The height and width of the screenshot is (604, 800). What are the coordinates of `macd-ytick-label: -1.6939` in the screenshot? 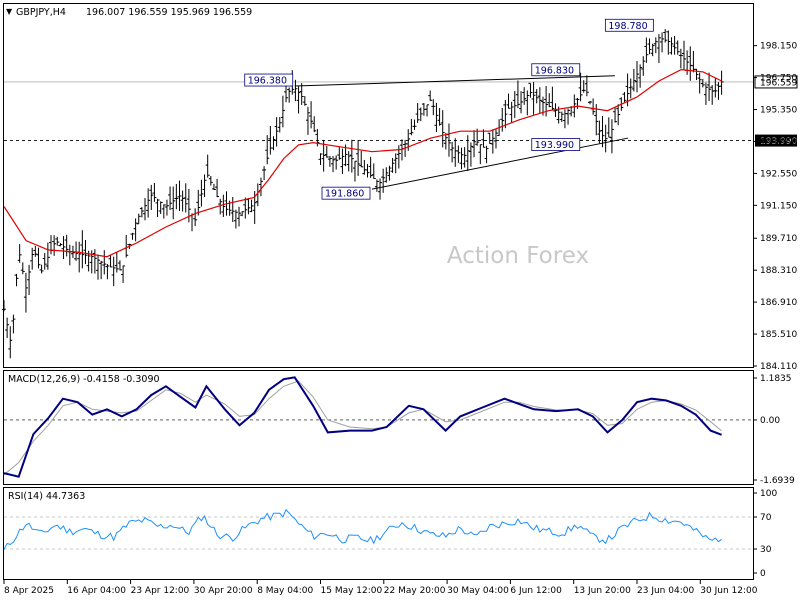 It's located at (777, 481).